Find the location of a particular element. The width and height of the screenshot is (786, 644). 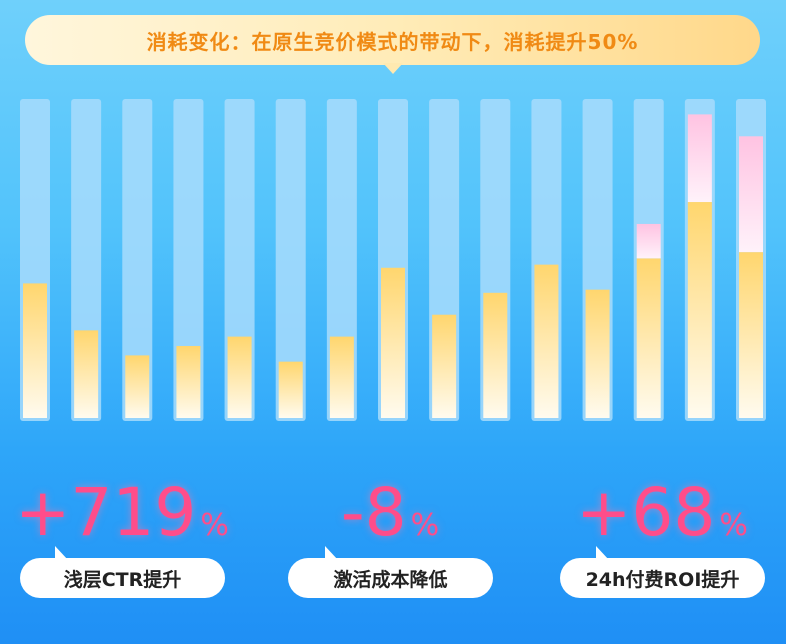

stat-cost-label-text: 激活成本降低 is located at coordinates (390, 579).